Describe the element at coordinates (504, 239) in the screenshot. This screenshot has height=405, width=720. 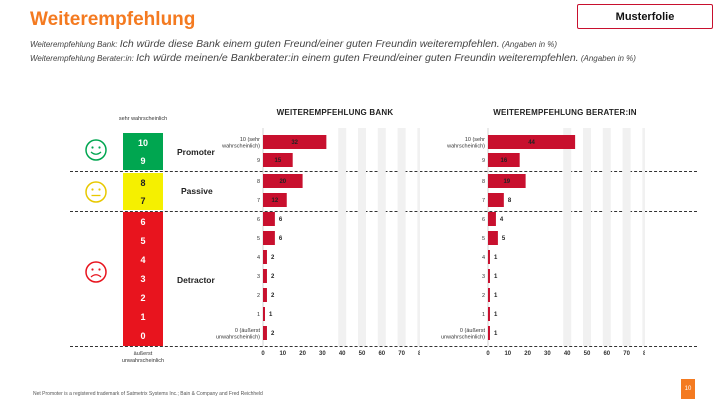
I see `data-label: 5` at that location.